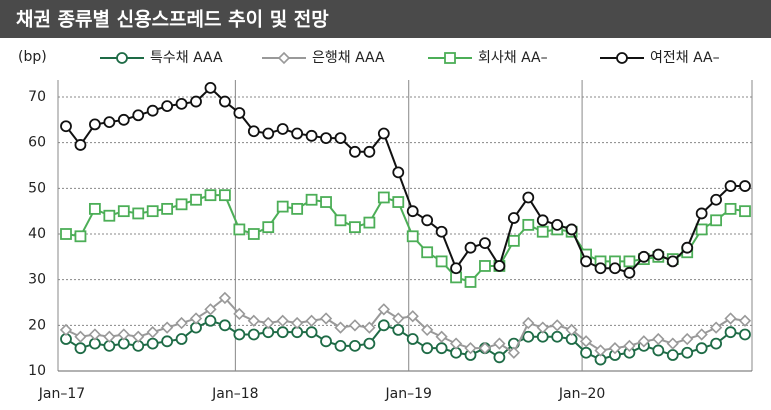 The image size is (771, 410). What do you see at coordinates (581, 394) in the screenshot?
I see `x-tick-label: Jan–20` at bounding box center [581, 394].